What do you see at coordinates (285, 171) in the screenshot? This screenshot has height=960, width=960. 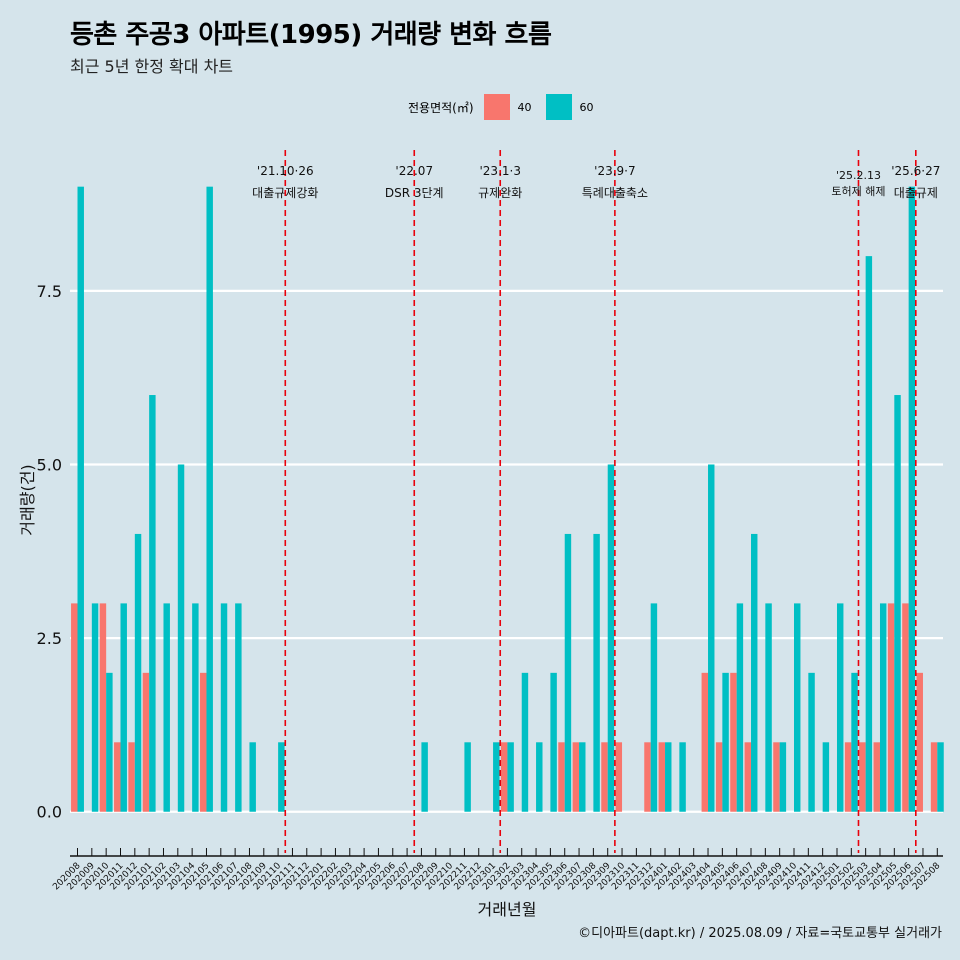 I see `event-date: '21.10·26` at bounding box center [285, 171].